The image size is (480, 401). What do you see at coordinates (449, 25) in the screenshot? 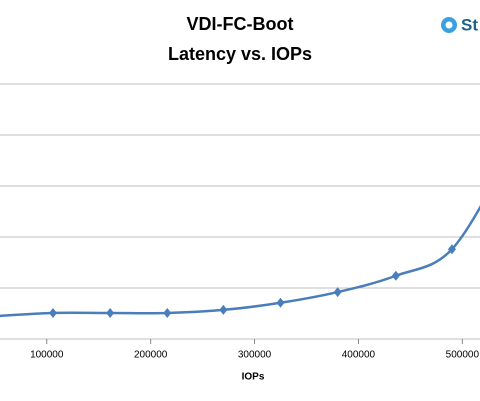
I see `logo-icon-hole` at bounding box center [449, 25].